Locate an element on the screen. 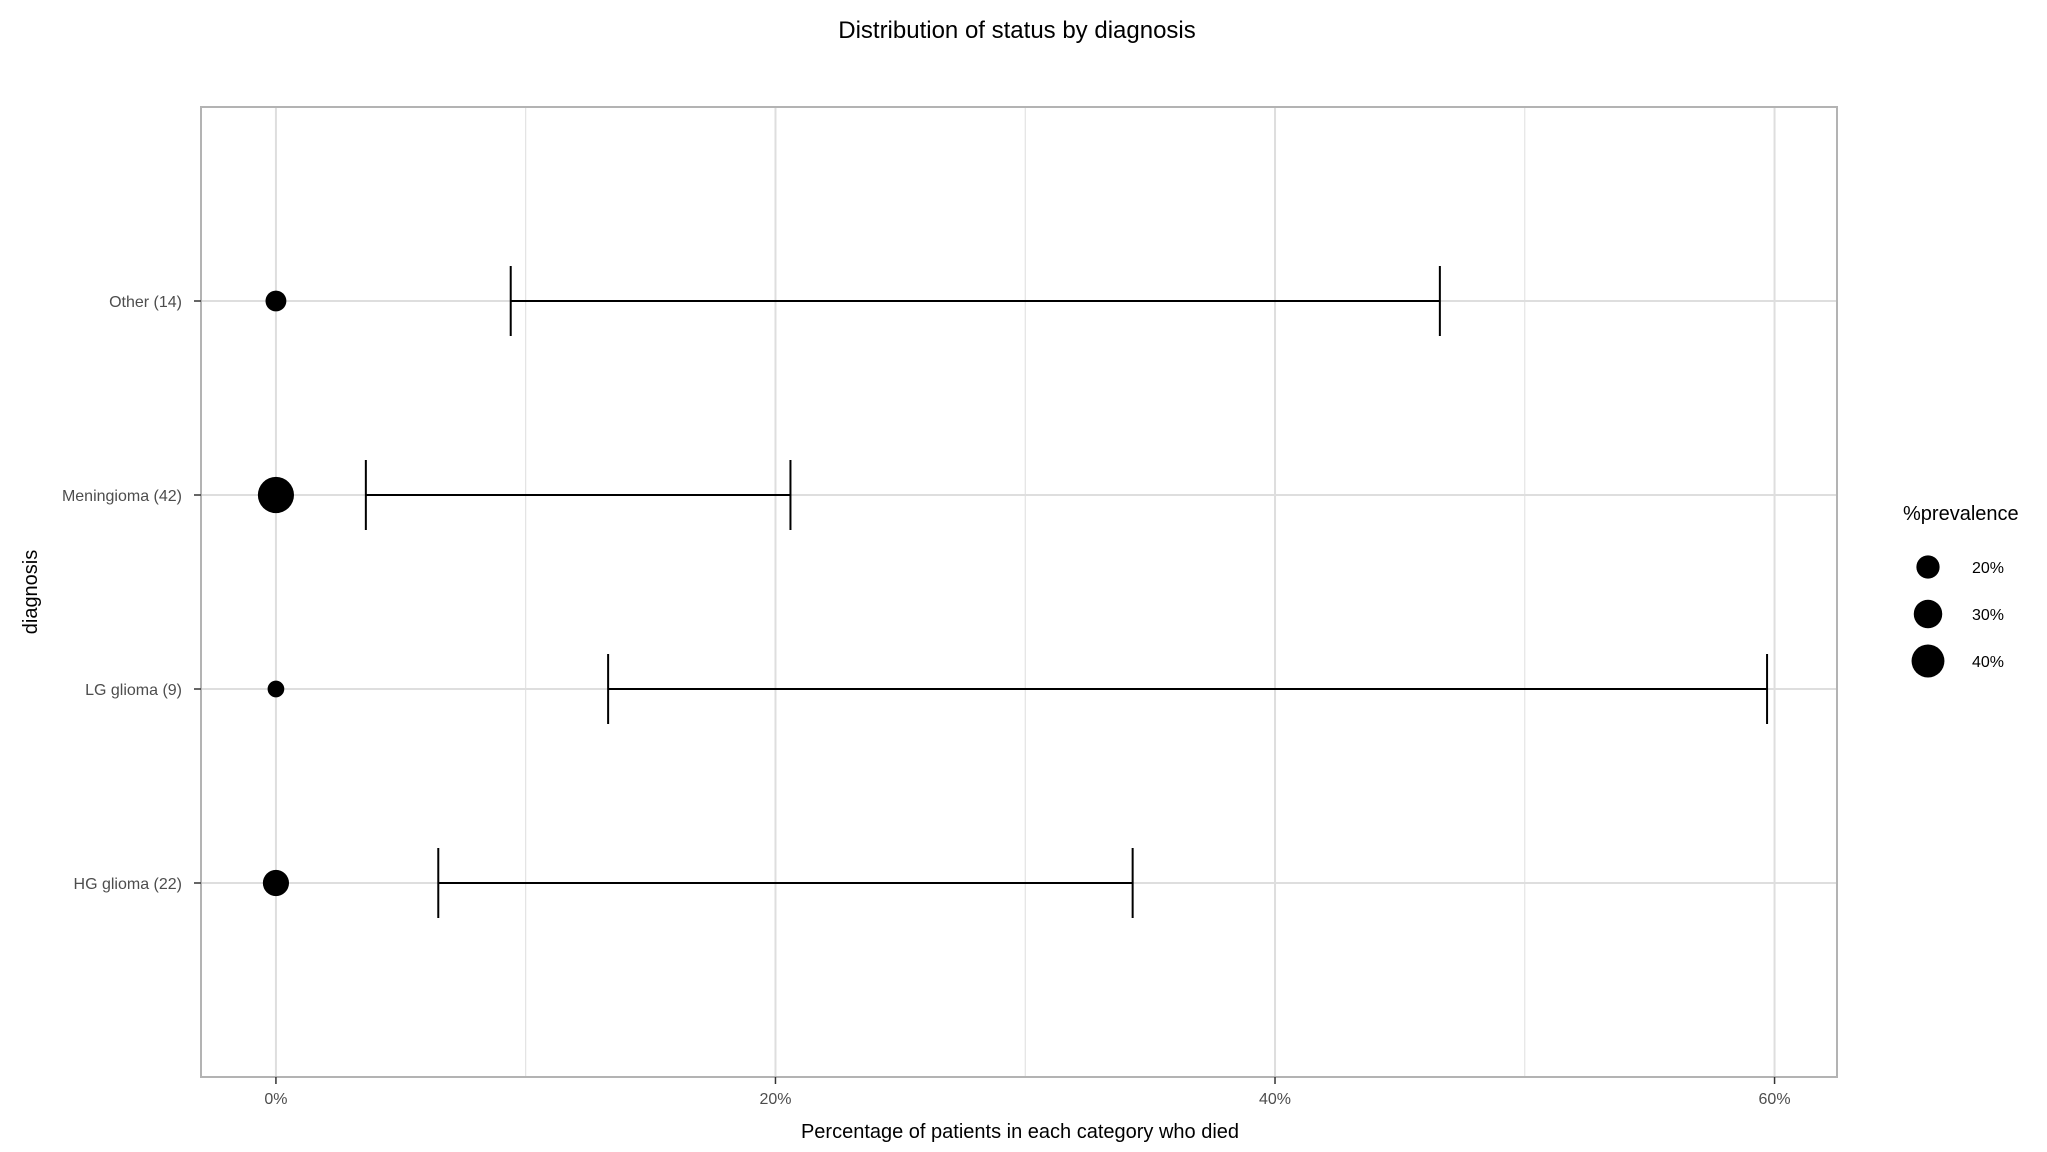 Image resolution: width=2047 pixels, height=1152 pixels. x-tick-label: 40% is located at coordinates (1275, 1099).